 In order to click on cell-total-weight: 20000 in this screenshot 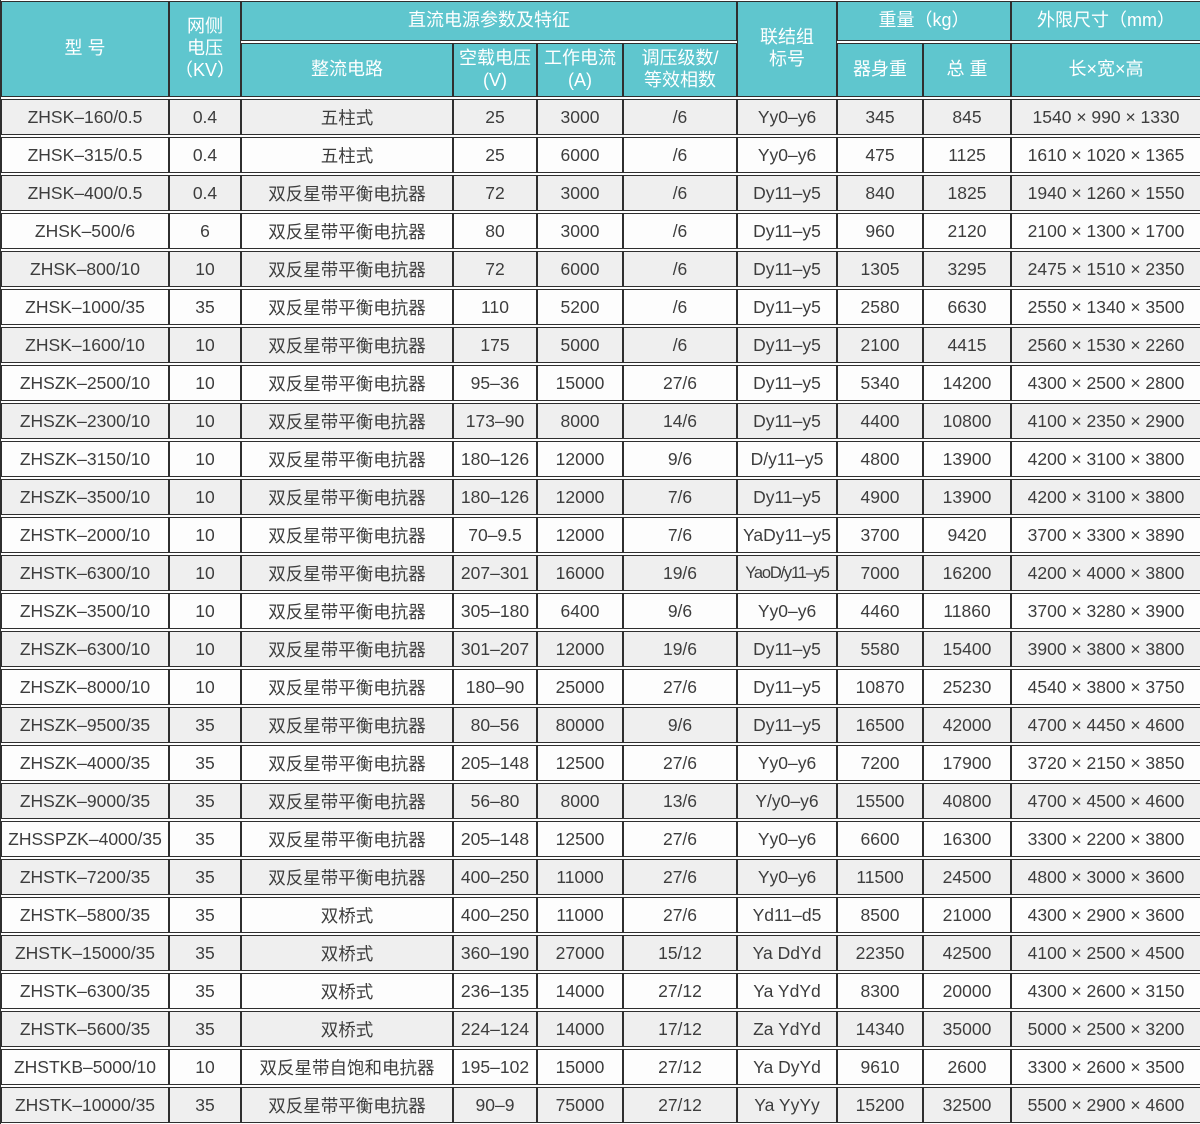, I will do `click(967, 991)`.